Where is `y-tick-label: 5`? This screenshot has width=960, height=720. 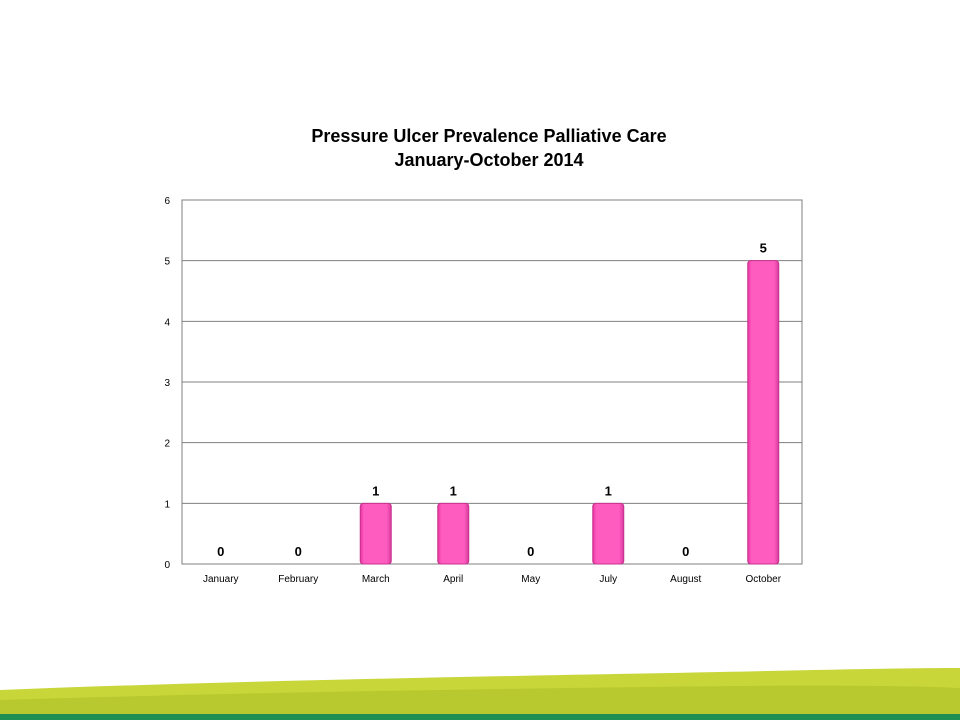
y-tick-label: 5 is located at coordinates (167, 262).